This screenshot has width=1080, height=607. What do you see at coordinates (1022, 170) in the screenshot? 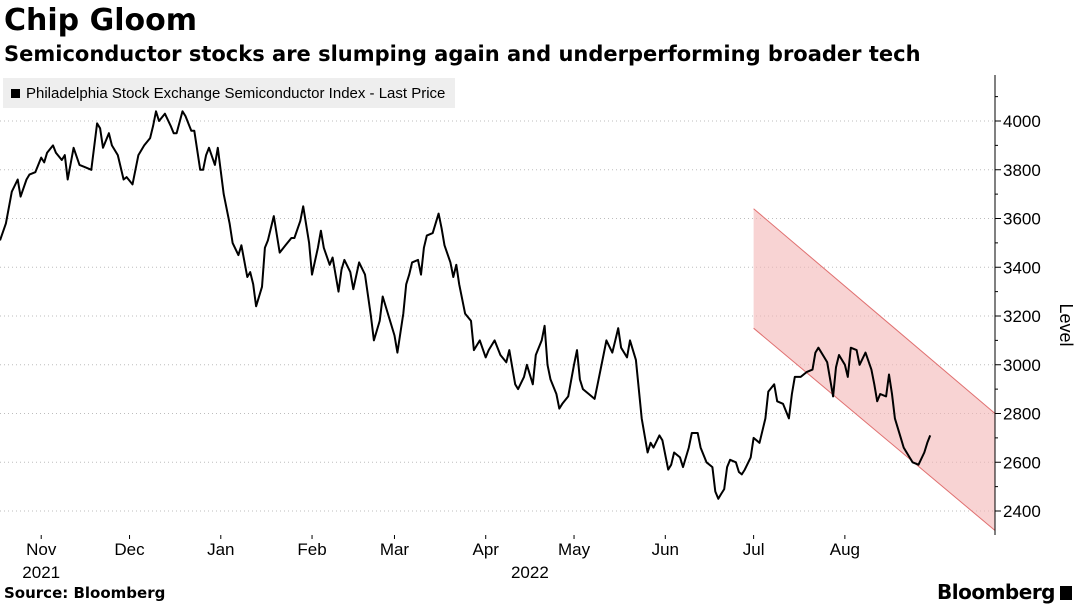
I see `y-tick-label: 3800` at bounding box center [1022, 170].